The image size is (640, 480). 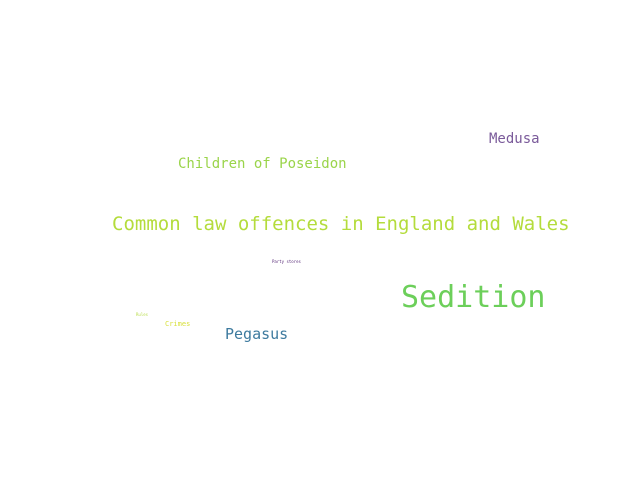 What do you see at coordinates (142, 314) in the screenshot?
I see `word-rules: Rules` at bounding box center [142, 314].